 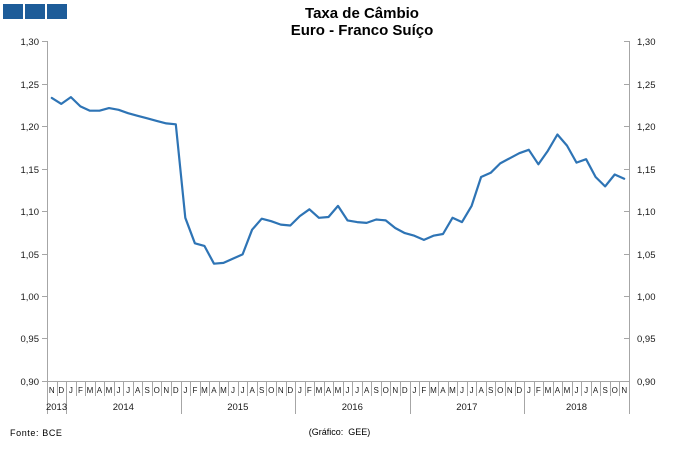 What do you see at coordinates (646, 85) in the screenshot?
I see `y-axis-right-label: 1,25` at bounding box center [646, 85].